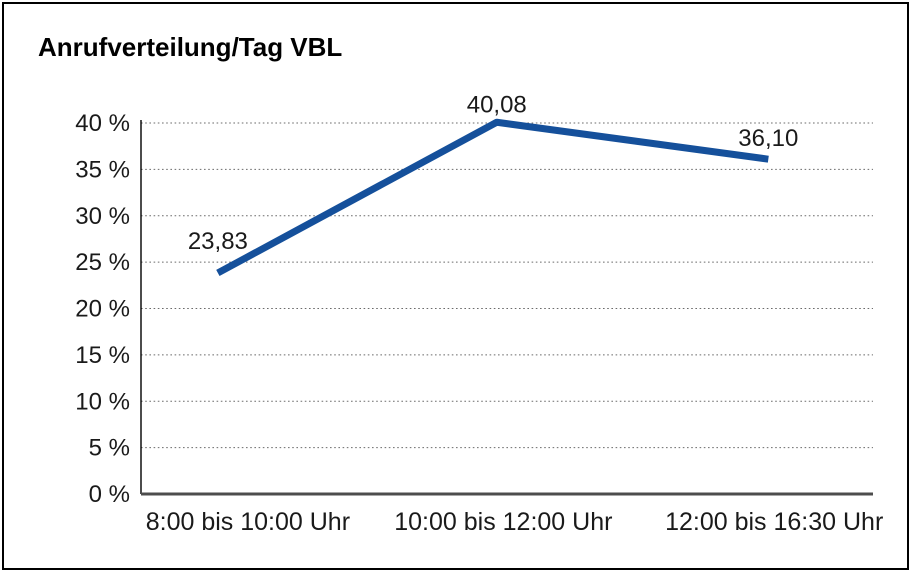 This screenshot has height=576, width=915. I want to click on chart-title: Anrufverteilung/Tag VBL, so click(190, 47).